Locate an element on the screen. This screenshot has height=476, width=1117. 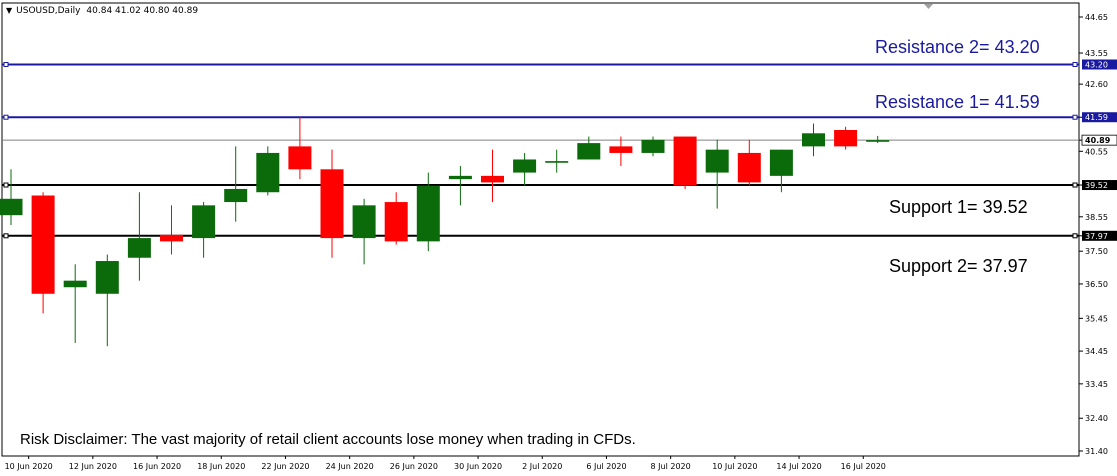
support-2-label: Support 2= 37.97 is located at coordinates (958, 266).